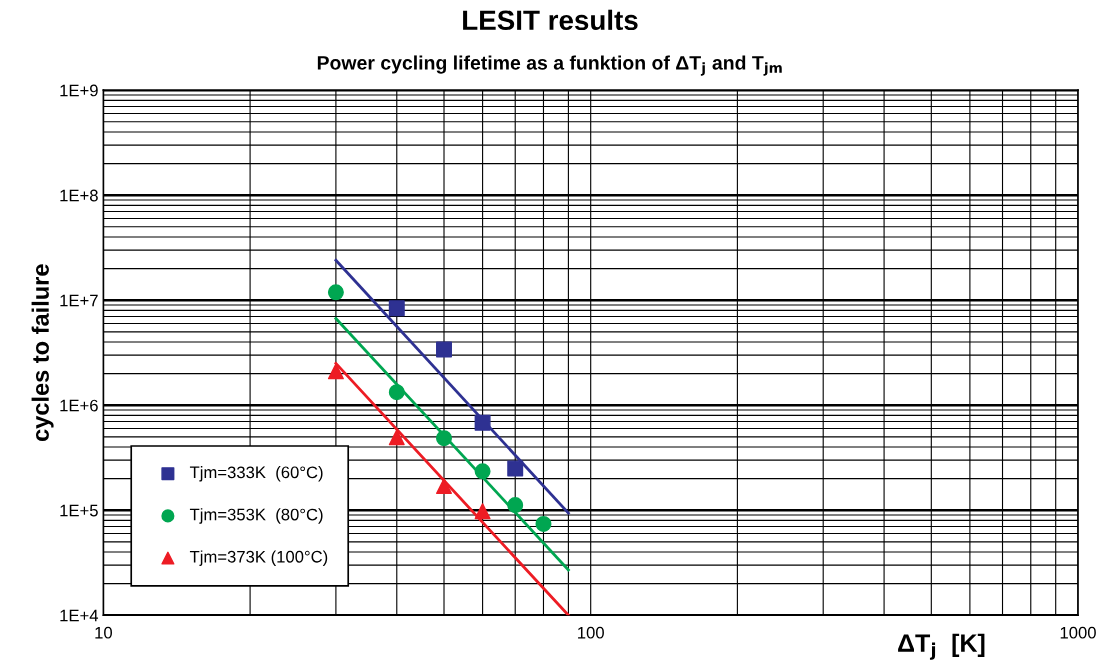 The image size is (1100, 663). What do you see at coordinates (79, 510) in the screenshot?
I see `y-tick-label: 1E+5` at bounding box center [79, 510].